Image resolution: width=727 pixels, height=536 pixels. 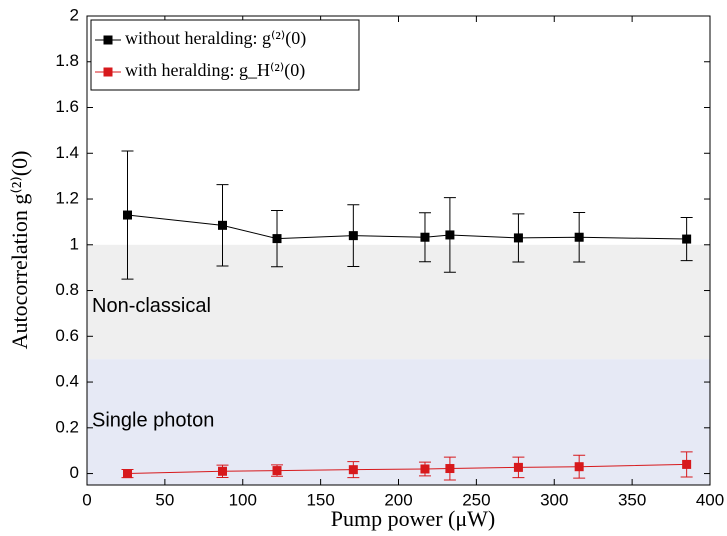 I want to click on y-tick-label: 2, so click(x=74, y=14).